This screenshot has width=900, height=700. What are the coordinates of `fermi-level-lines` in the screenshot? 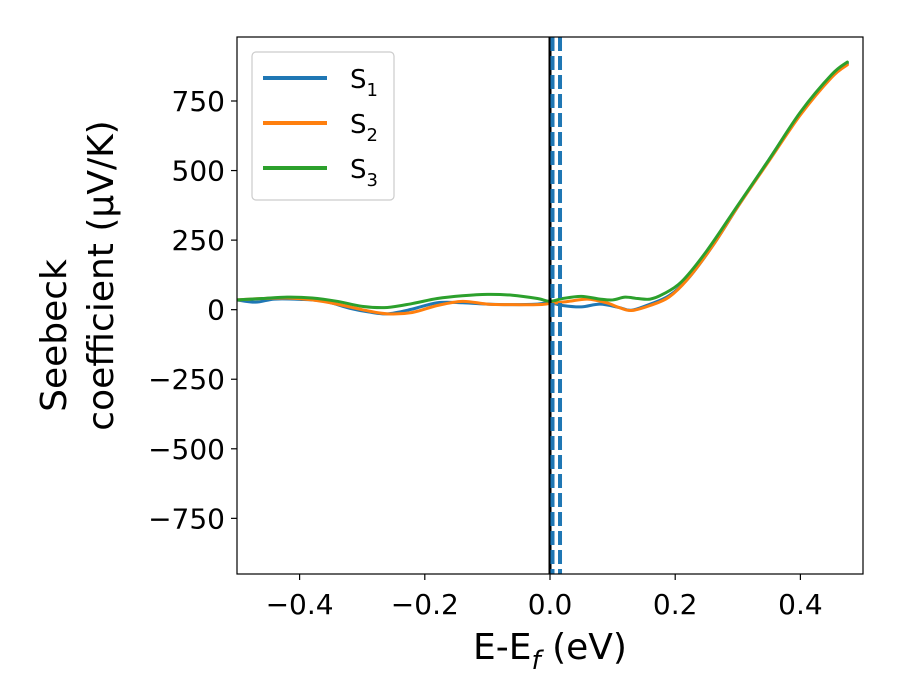 It's located at (555, 305).